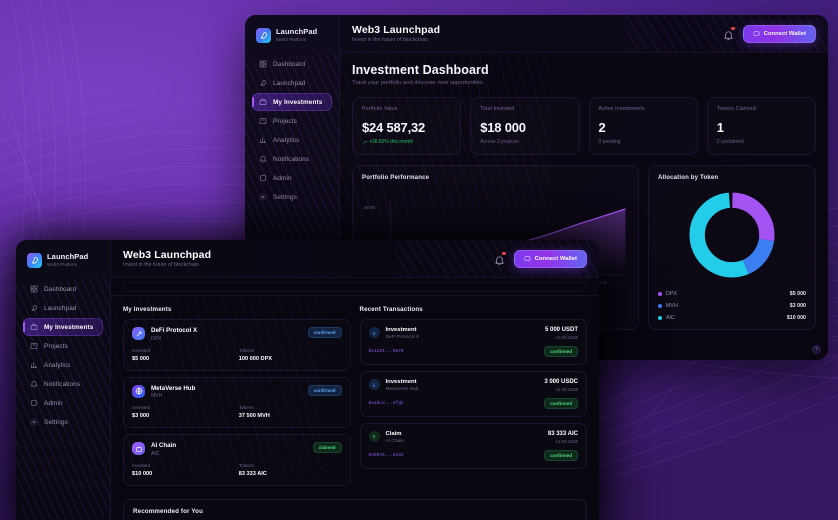 The image size is (838, 520). I want to click on svg-text: 26000, so click(370, 207).